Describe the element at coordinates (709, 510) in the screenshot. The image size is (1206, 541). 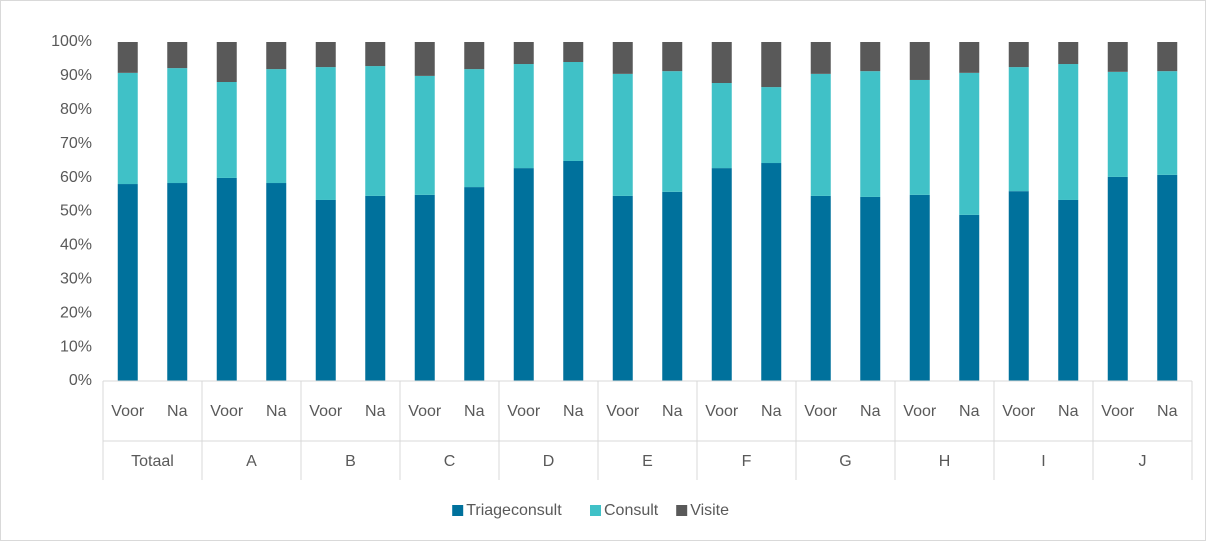
I see `legend-label: Visite` at that location.